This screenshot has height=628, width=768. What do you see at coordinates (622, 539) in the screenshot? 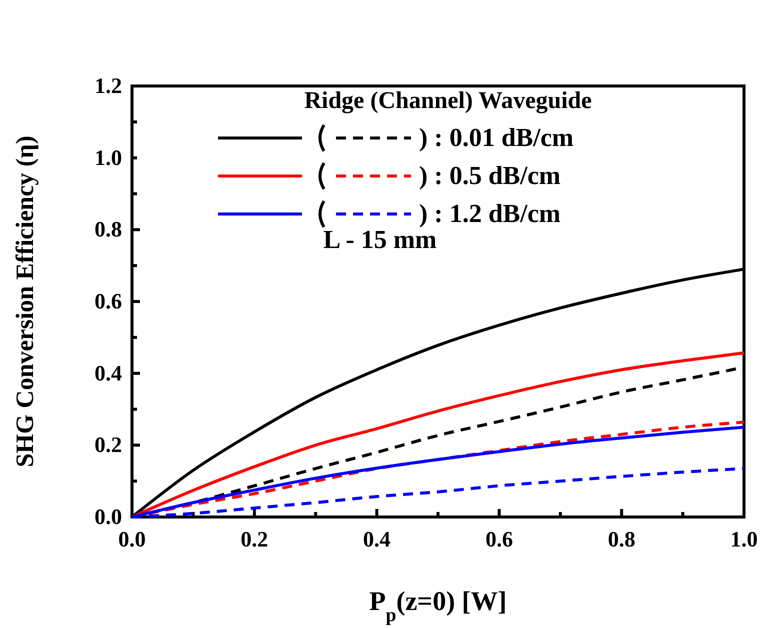
I see `x-tick-label: 0.8` at bounding box center [622, 539].